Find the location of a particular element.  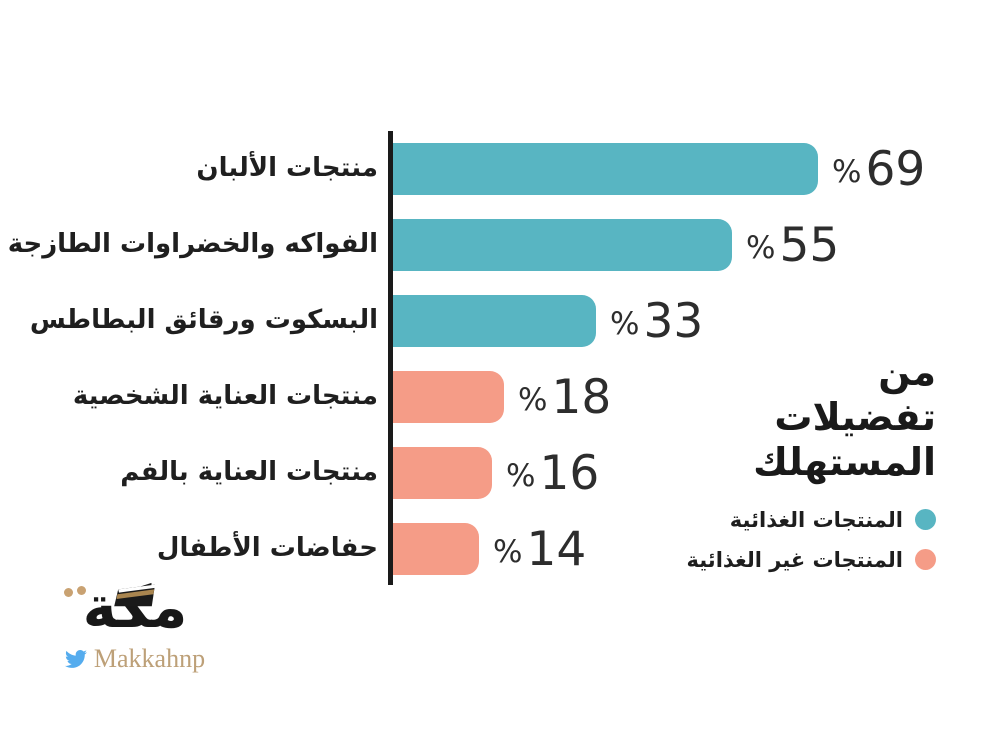

chart-title-line: من is located at coordinates (907, 372).